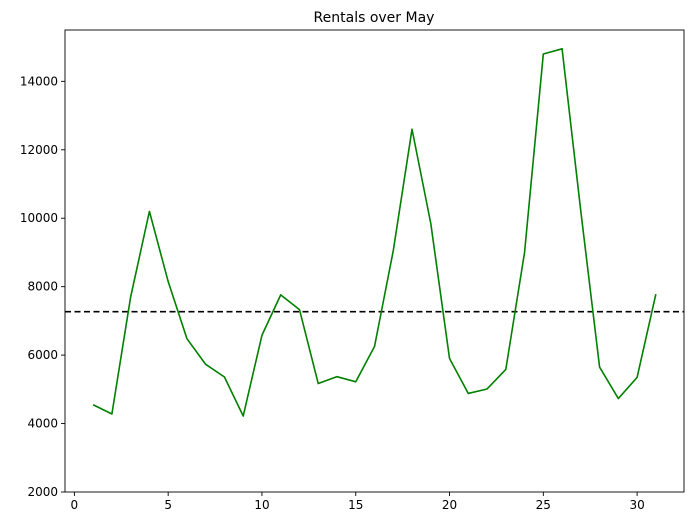 The height and width of the screenshot is (526, 694). Describe the element at coordinates (39, 150) in the screenshot. I see `y-tick-label: 12000` at that location.